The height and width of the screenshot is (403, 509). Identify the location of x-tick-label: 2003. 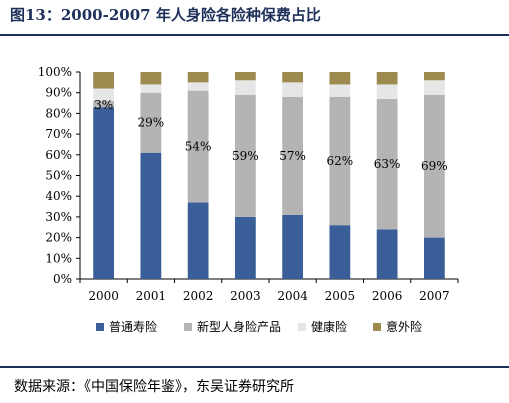
(245, 296).